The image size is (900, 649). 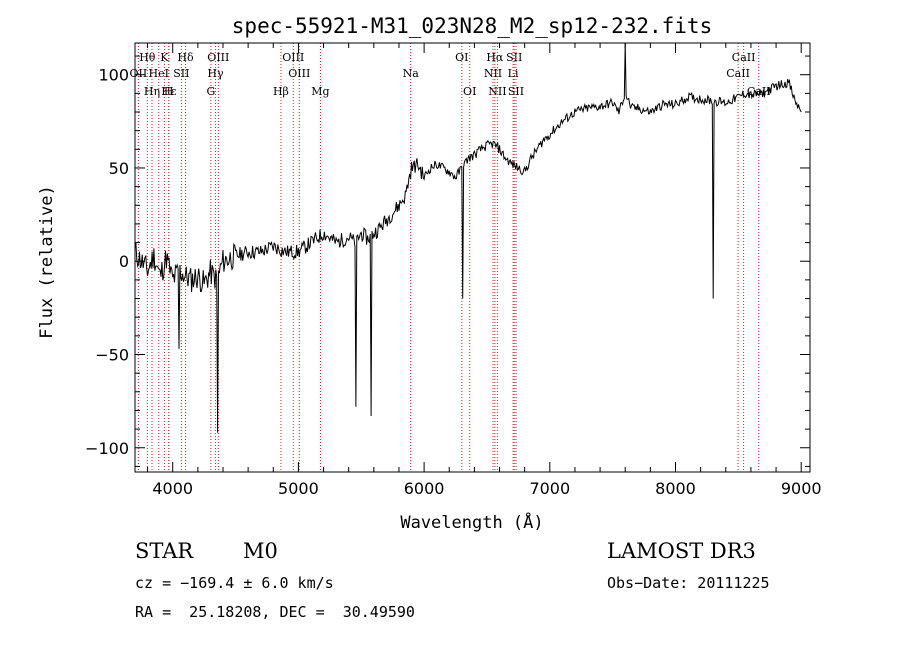 What do you see at coordinates (234, 583) in the screenshot?
I see `redshift-value: cz = −169.4 ± 6.0 km/s` at bounding box center [234, 583].